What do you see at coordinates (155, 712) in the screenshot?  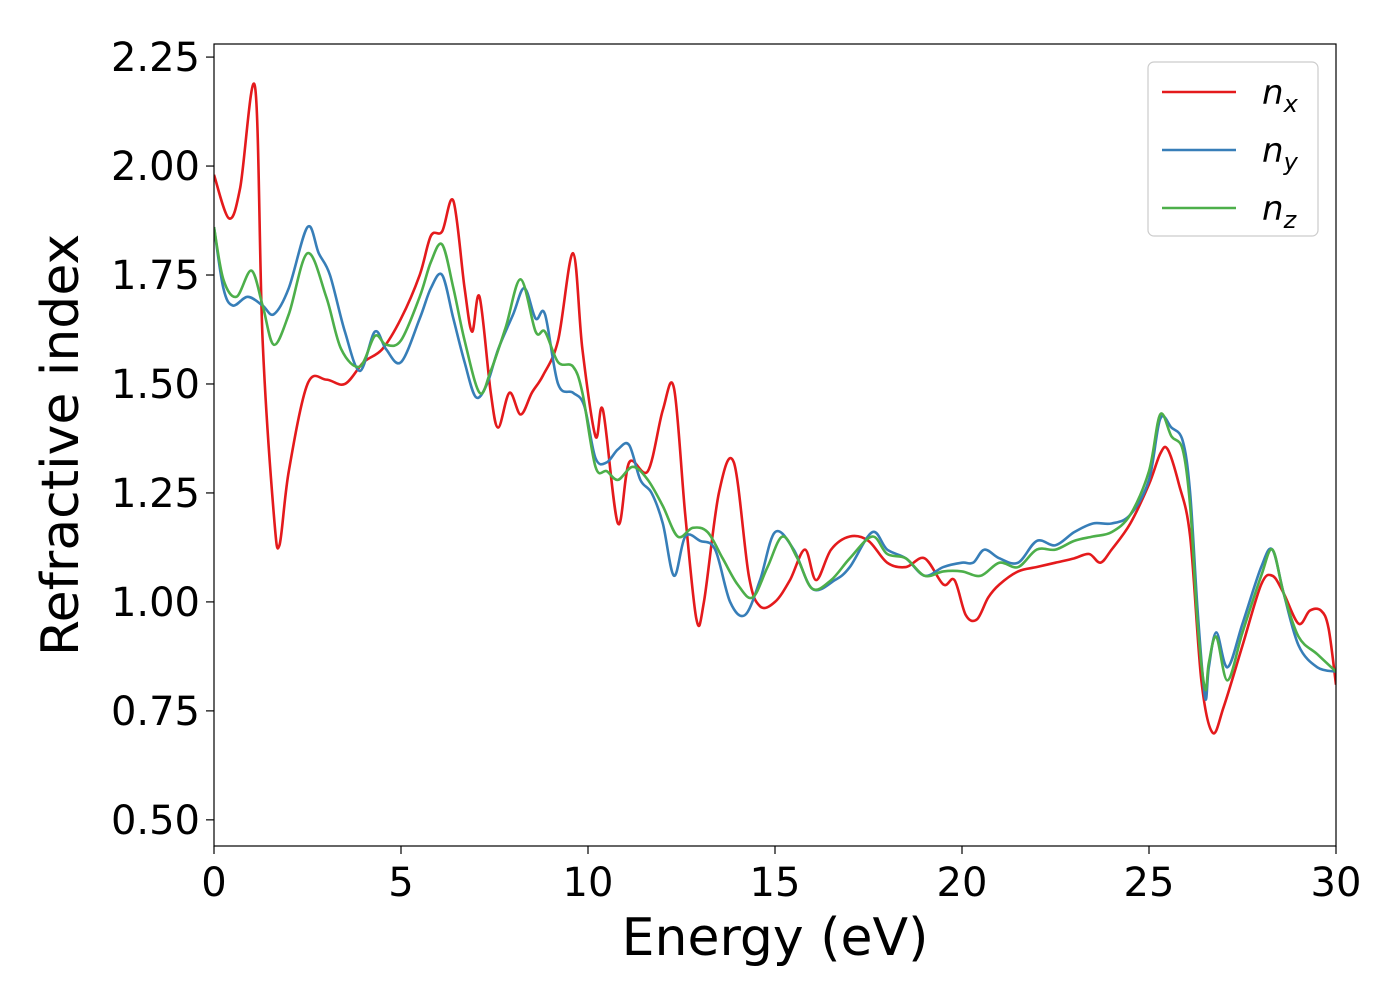 I see `y-tick-label: 0.75` at bounding box center [155, 712].